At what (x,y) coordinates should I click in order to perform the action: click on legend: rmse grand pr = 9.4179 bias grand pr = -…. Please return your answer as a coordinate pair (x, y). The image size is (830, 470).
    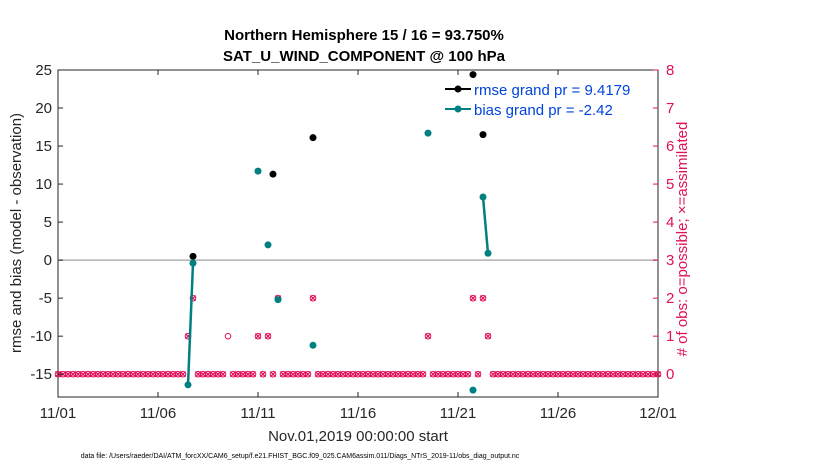
    Looking at the image, I should click on (537, 100).